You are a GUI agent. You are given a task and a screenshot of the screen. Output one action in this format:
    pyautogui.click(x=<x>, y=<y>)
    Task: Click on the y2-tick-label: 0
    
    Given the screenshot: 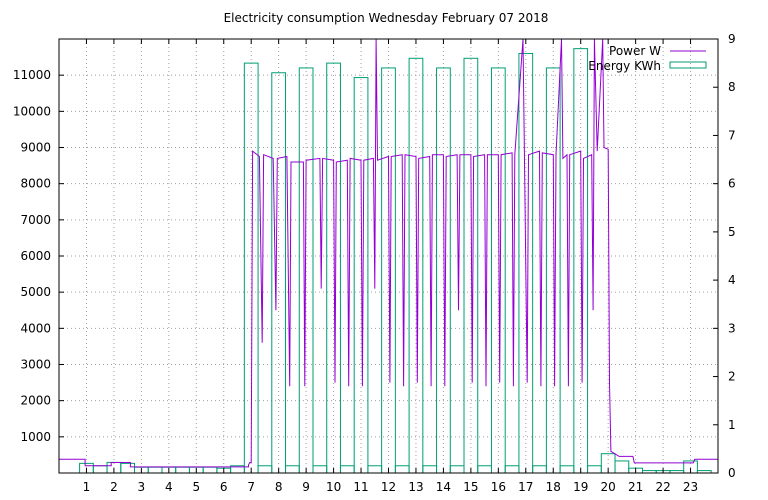 What is the action you would take?
    pyautogui.click(x=732, y=473)
    